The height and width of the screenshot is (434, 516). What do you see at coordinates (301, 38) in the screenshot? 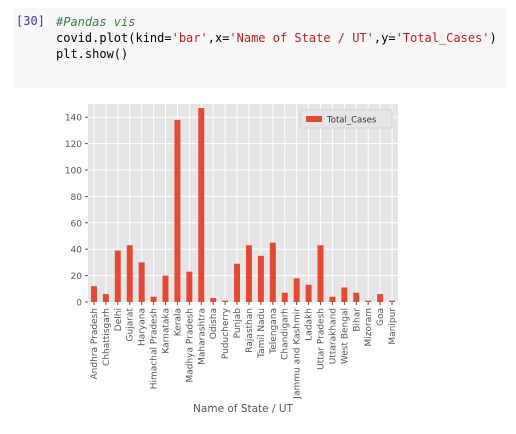
I see `code-token: 'Name of State / UT'` at bounding box center [301, 38].